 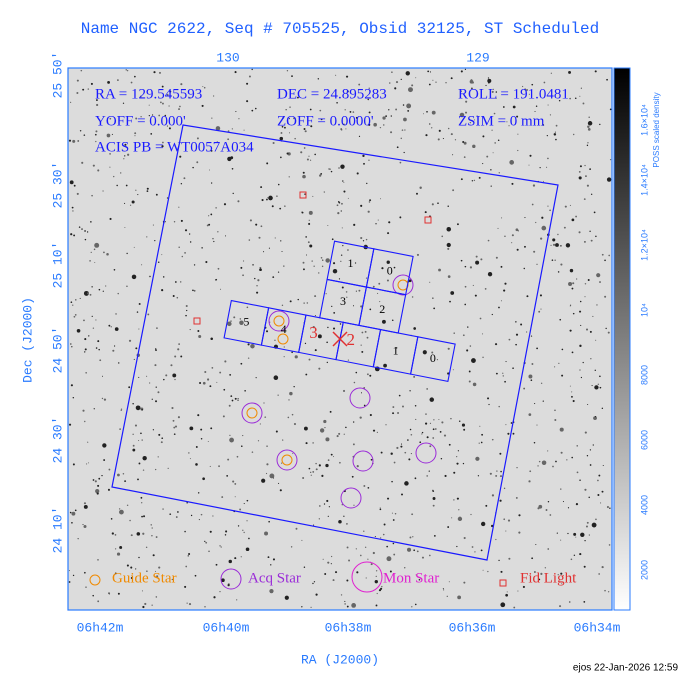 I want to click on info-text: ZOFF = 0.0000', so click(x=325, y=121).